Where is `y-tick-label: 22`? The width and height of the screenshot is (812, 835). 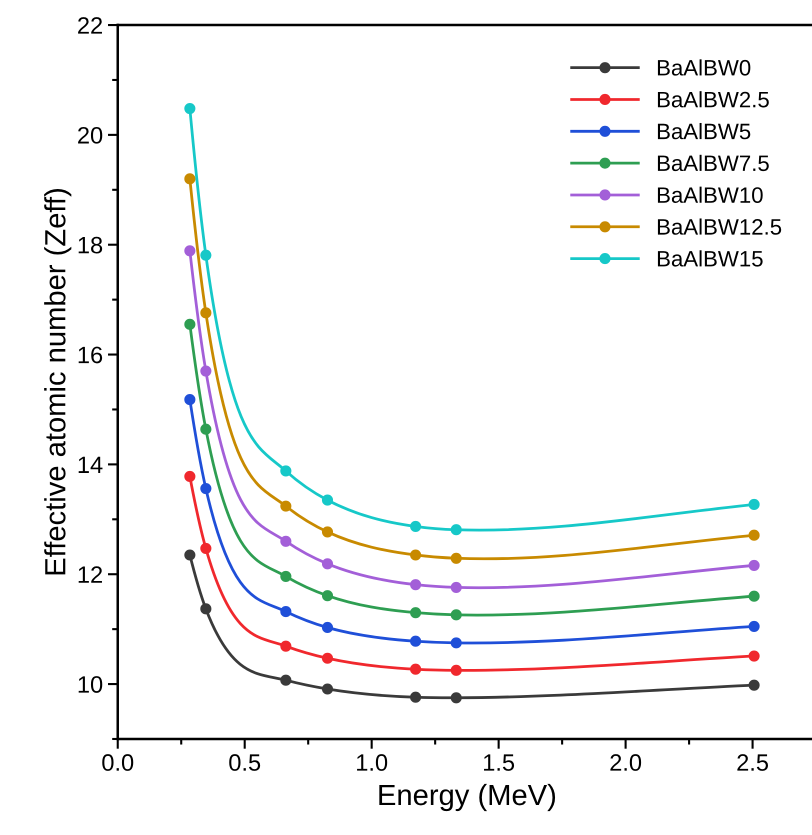 y-tick-label: 22 is located at coordinates (90, 25).